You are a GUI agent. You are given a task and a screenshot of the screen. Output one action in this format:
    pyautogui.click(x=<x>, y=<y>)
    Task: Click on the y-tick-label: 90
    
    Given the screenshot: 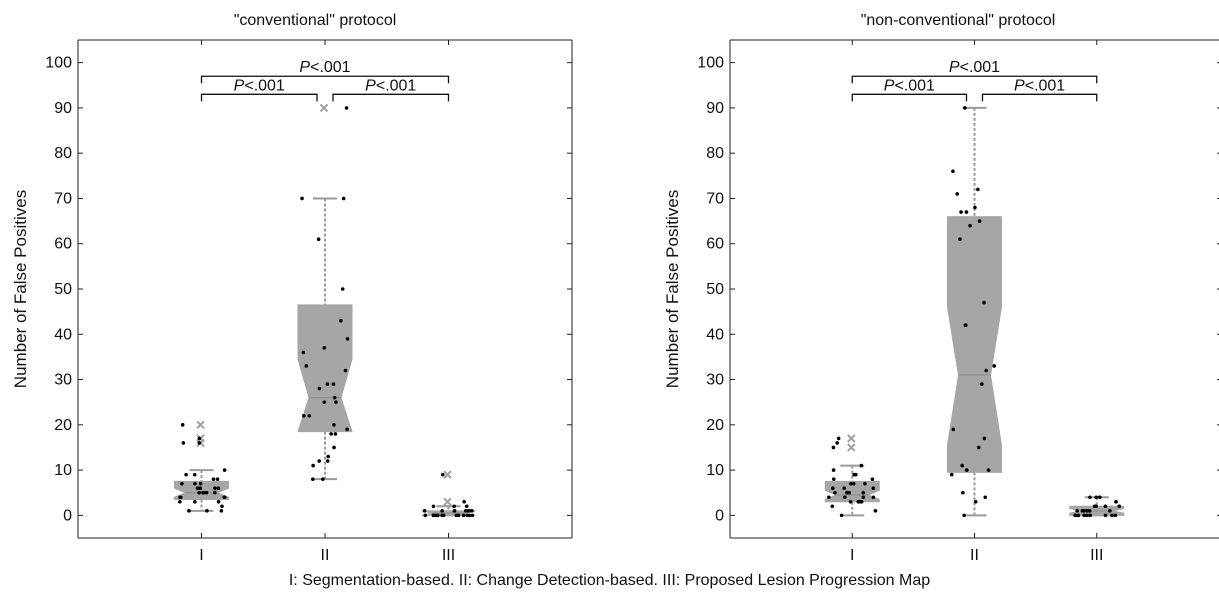 What is the action you would take?
    pyautogui.click(x=715, y=108)
    